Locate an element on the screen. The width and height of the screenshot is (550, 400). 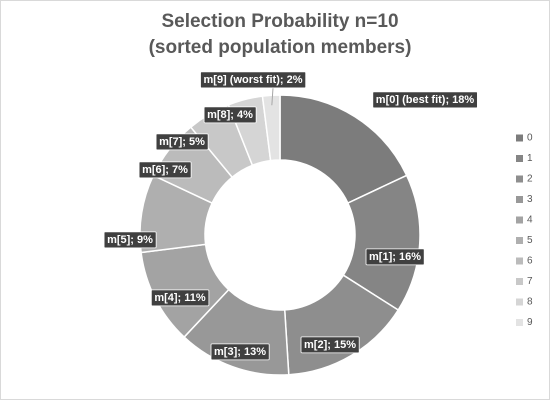
data-label: m[2]; 15% is located at coordinates (330, 345).